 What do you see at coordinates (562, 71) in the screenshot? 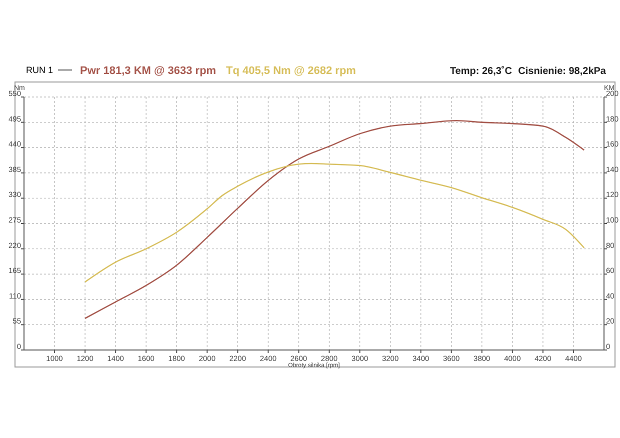
I see `text: Cisnienie: 98,2kPa` at bounding box center [562, 71].